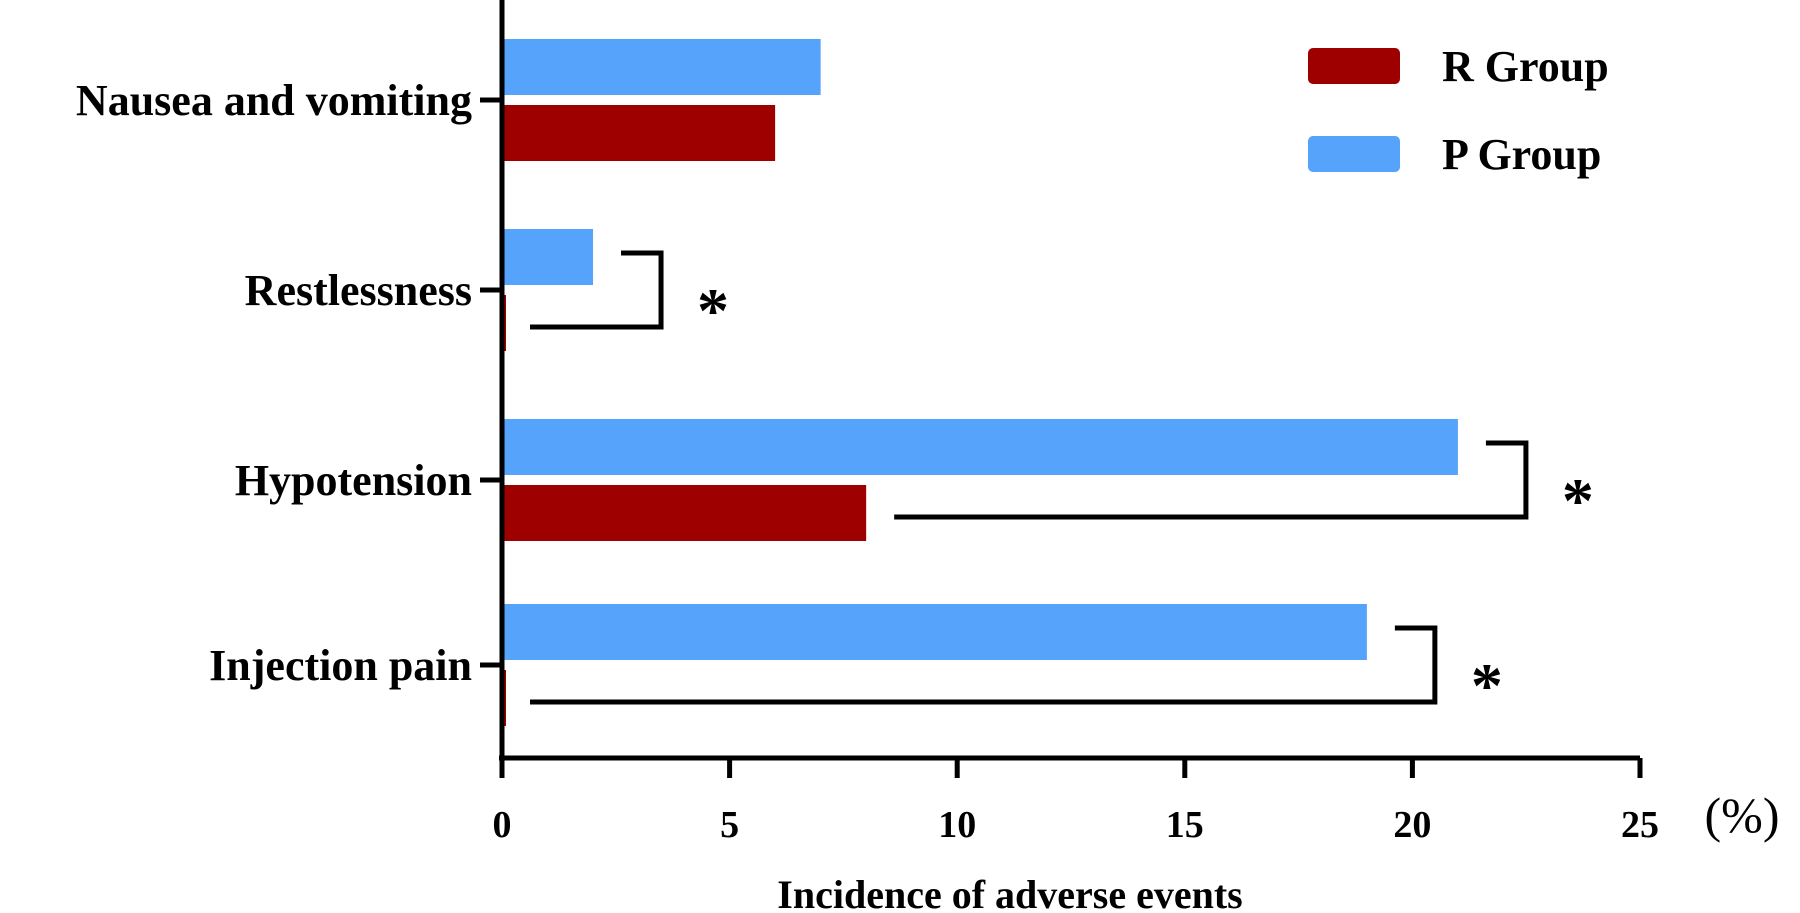 The height and width of the screenshot is (913, 1800). Describe the element at coordinates (639, 133) in the screenshot. I see `bar-r-group-nausea-and-vomiting` at that location.